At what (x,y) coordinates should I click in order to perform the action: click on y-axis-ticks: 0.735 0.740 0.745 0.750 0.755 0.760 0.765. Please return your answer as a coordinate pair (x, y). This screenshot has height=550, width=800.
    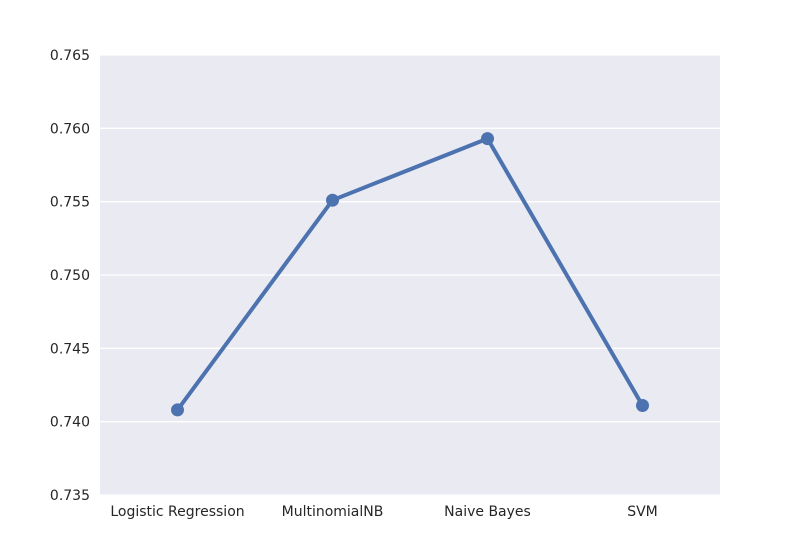
    Looking at the image, I should click on (70, 276).